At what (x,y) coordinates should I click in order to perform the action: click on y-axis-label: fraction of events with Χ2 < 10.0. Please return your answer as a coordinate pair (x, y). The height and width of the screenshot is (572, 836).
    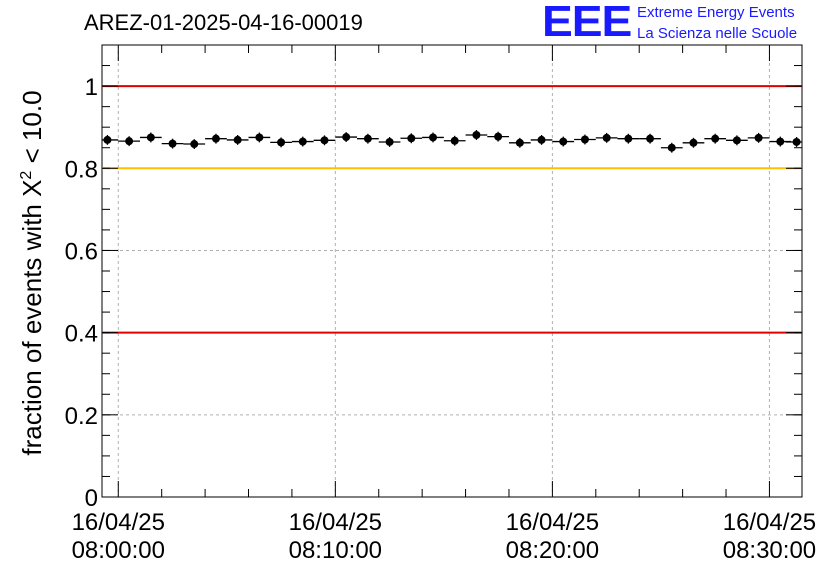
    Looking at the image, I should click on (32, 272).